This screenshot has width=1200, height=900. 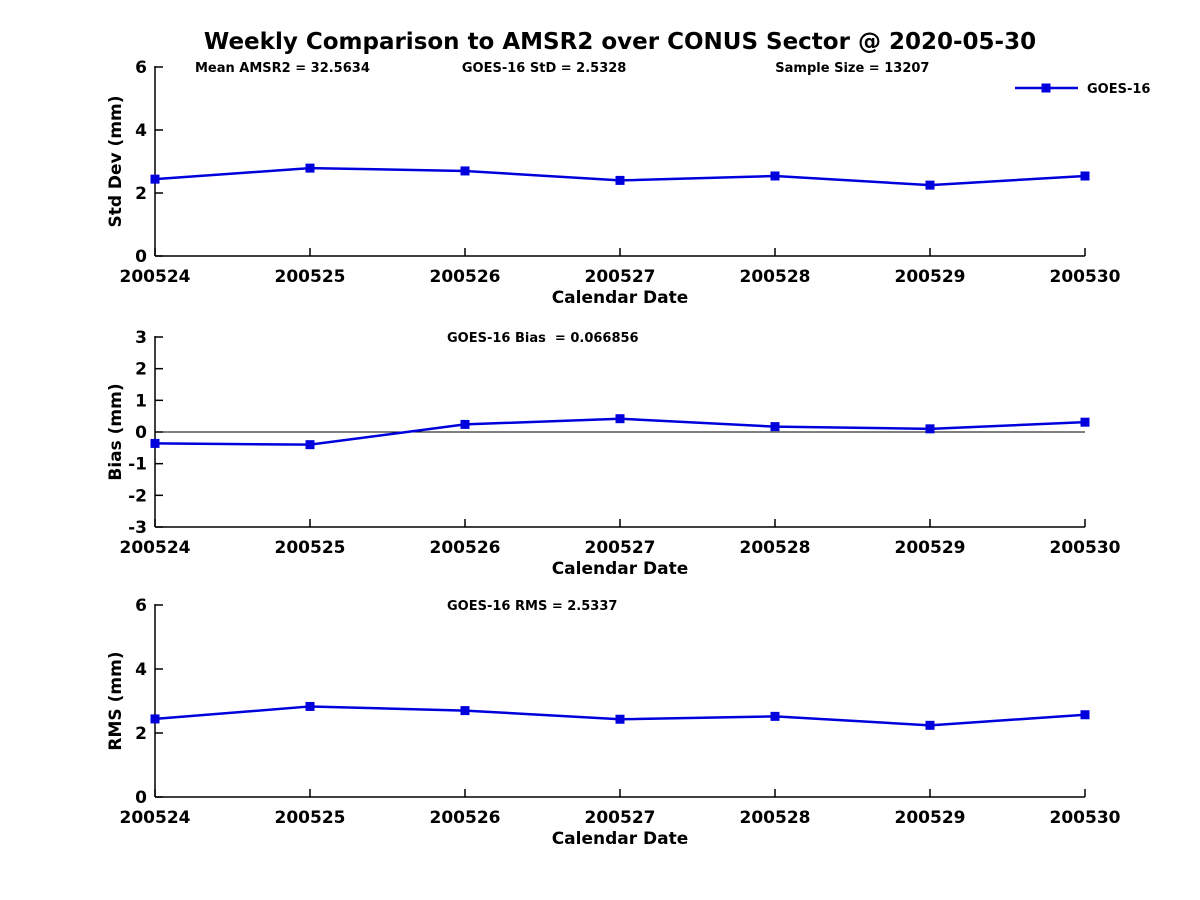 What do you see at coordinates (141, 401) in the screenshot?
I see `y-tick-label: 1` at bounding box center [141, 401].